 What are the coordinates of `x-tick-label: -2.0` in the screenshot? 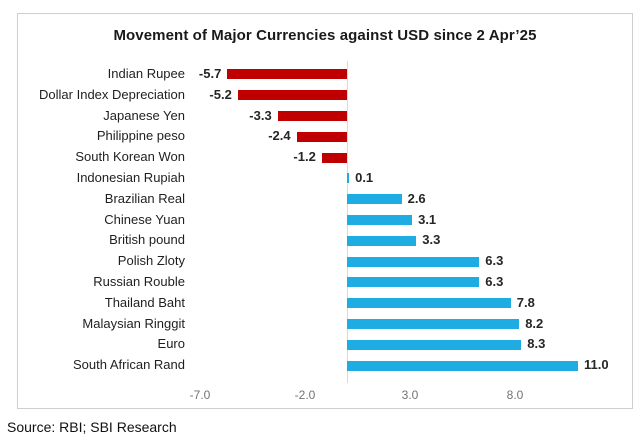 It's located at (305, 395).